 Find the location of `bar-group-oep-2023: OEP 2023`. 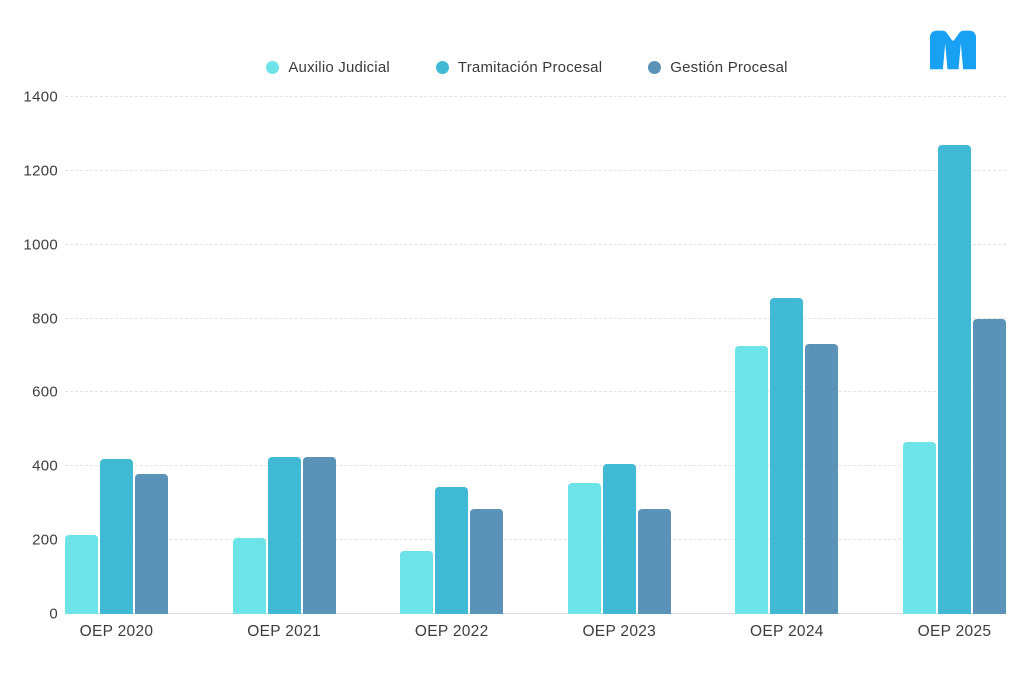

bar-group-oep-2023: OEP 2023 is located at coordinates (619, 368).